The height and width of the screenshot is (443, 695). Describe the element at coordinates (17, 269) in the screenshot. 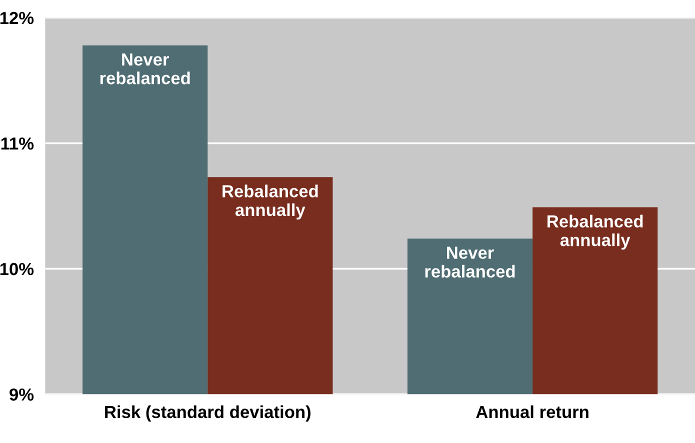

I see `y-tick-label: 10%` at that location.